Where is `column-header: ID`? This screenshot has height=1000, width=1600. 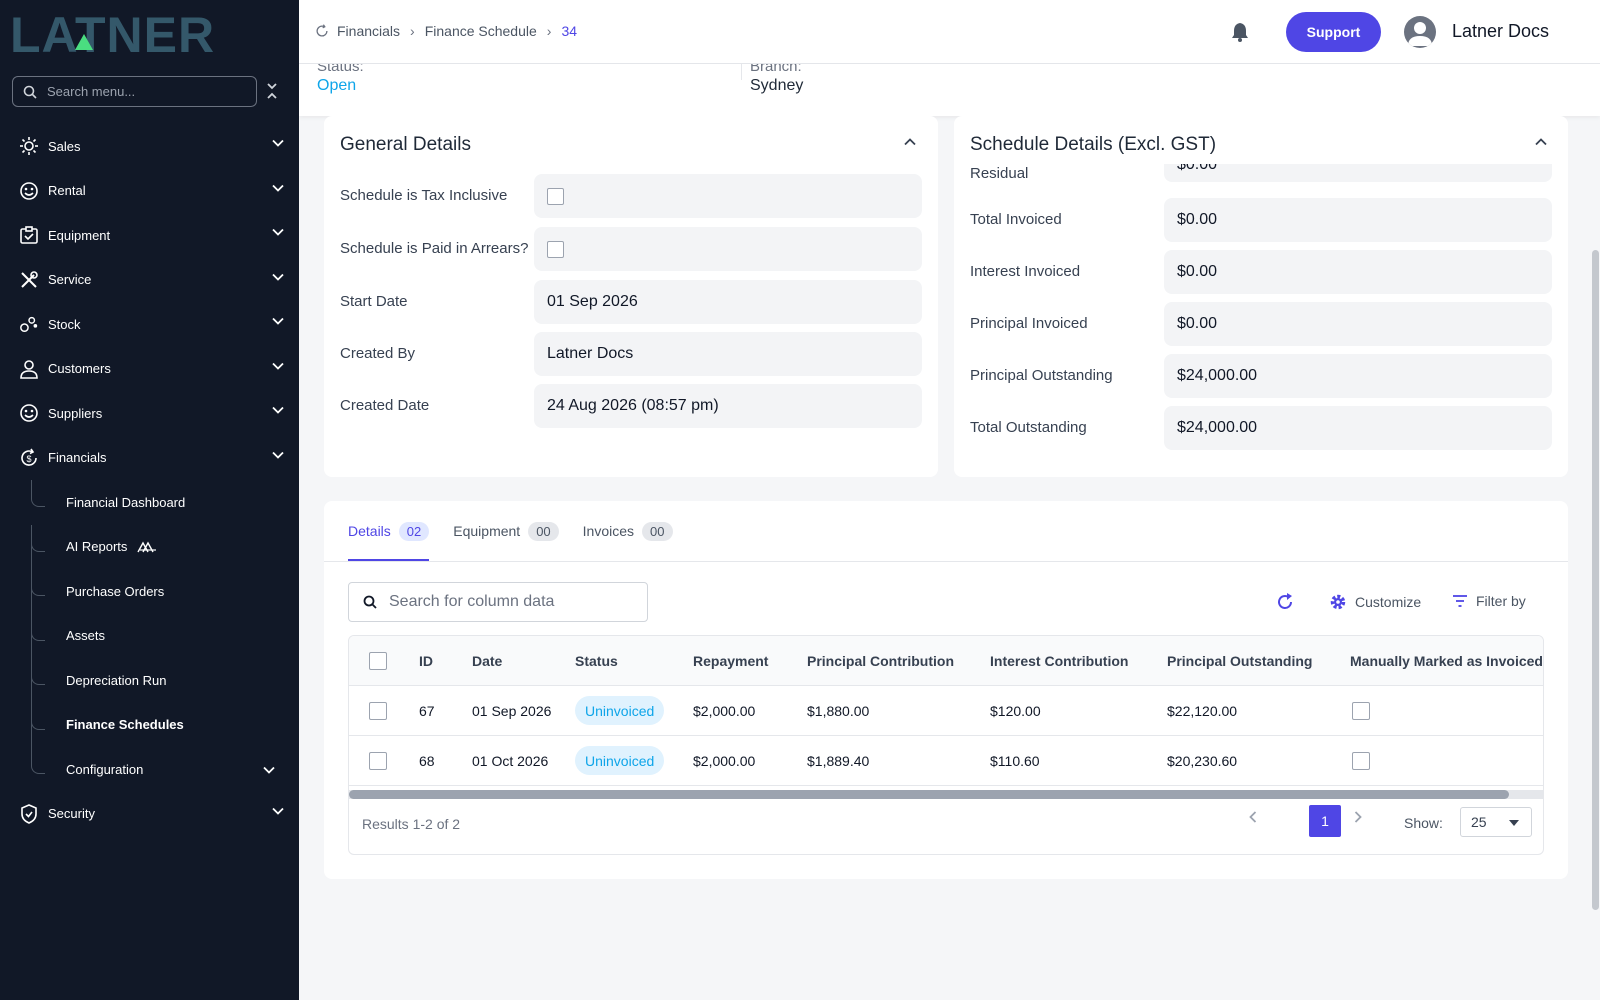 column-header: ID is located at coordinates (426, 661).